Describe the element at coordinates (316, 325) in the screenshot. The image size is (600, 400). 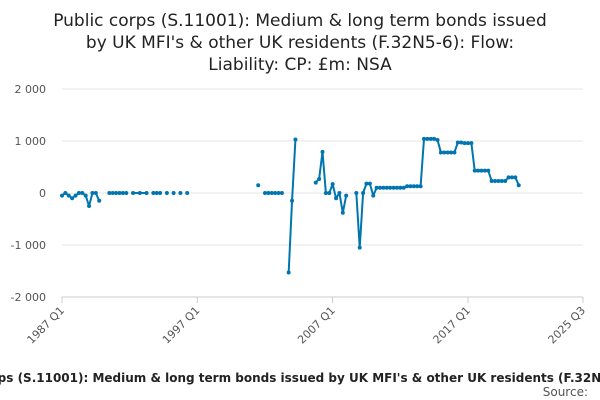
I see `x-tick-label: 2007 Q1` at that location.